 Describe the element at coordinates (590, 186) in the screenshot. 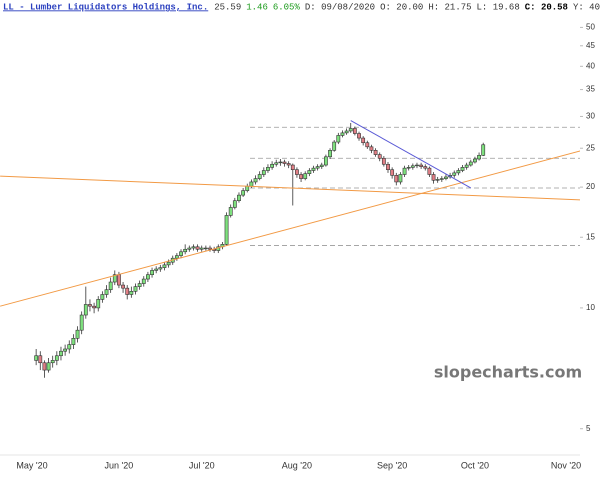

I see `y-tick-label: 20` at that location.